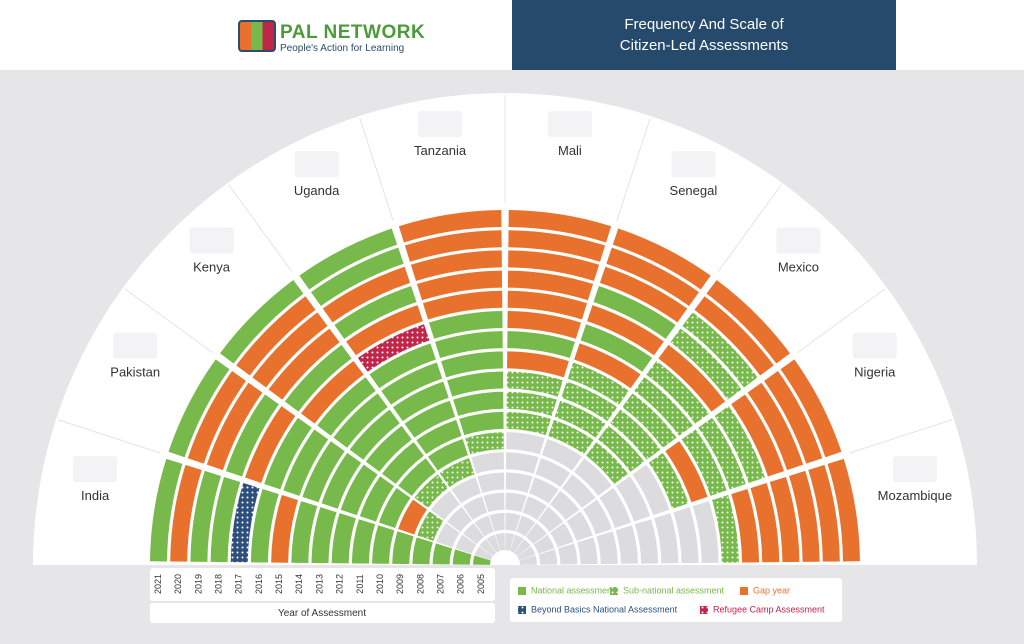  I want to click on year-label: 2020, so click(178, 584).